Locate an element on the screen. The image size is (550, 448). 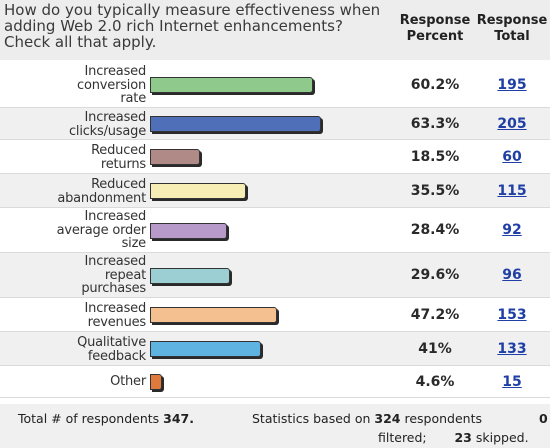
respondents-total: Total # of respondents 347. is located at coordinates (106, 418).